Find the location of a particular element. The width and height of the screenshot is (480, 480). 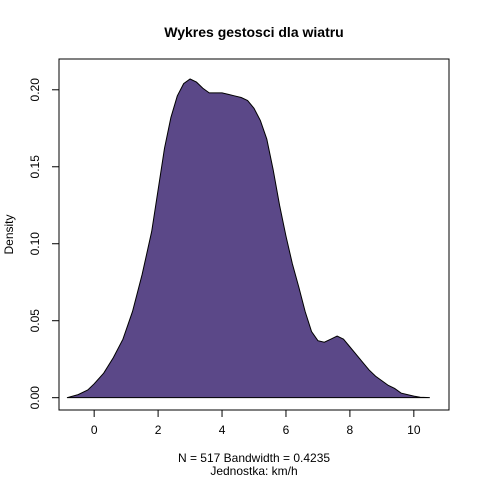

x-axis-title: N = 517 Bandwidth = 0.4235 is located at coordinates (254, 458).